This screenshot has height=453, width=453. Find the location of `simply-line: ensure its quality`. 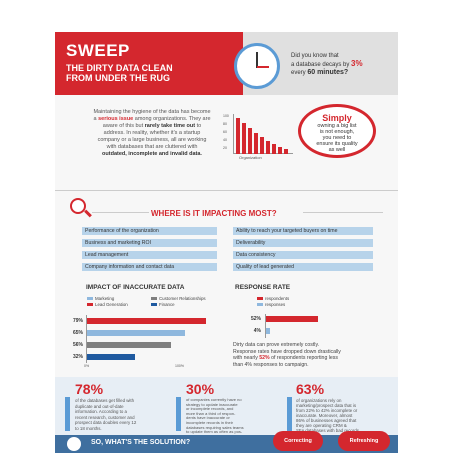

simply-line: ensure its quality is located at coordinates (337, 144).